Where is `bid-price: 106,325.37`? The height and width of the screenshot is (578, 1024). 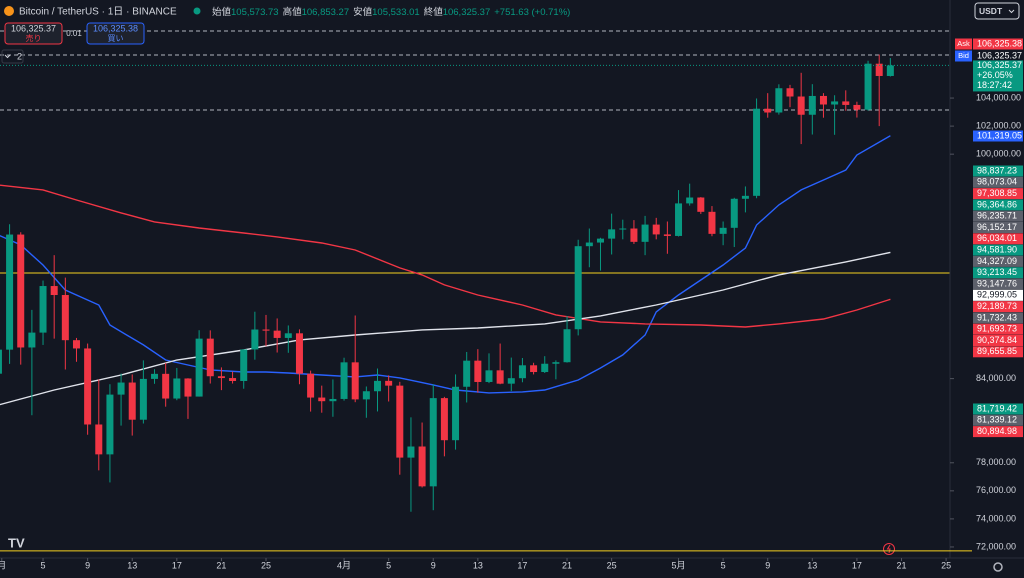
bid-price: 106,325.37 is located at coordinates (999, 55).